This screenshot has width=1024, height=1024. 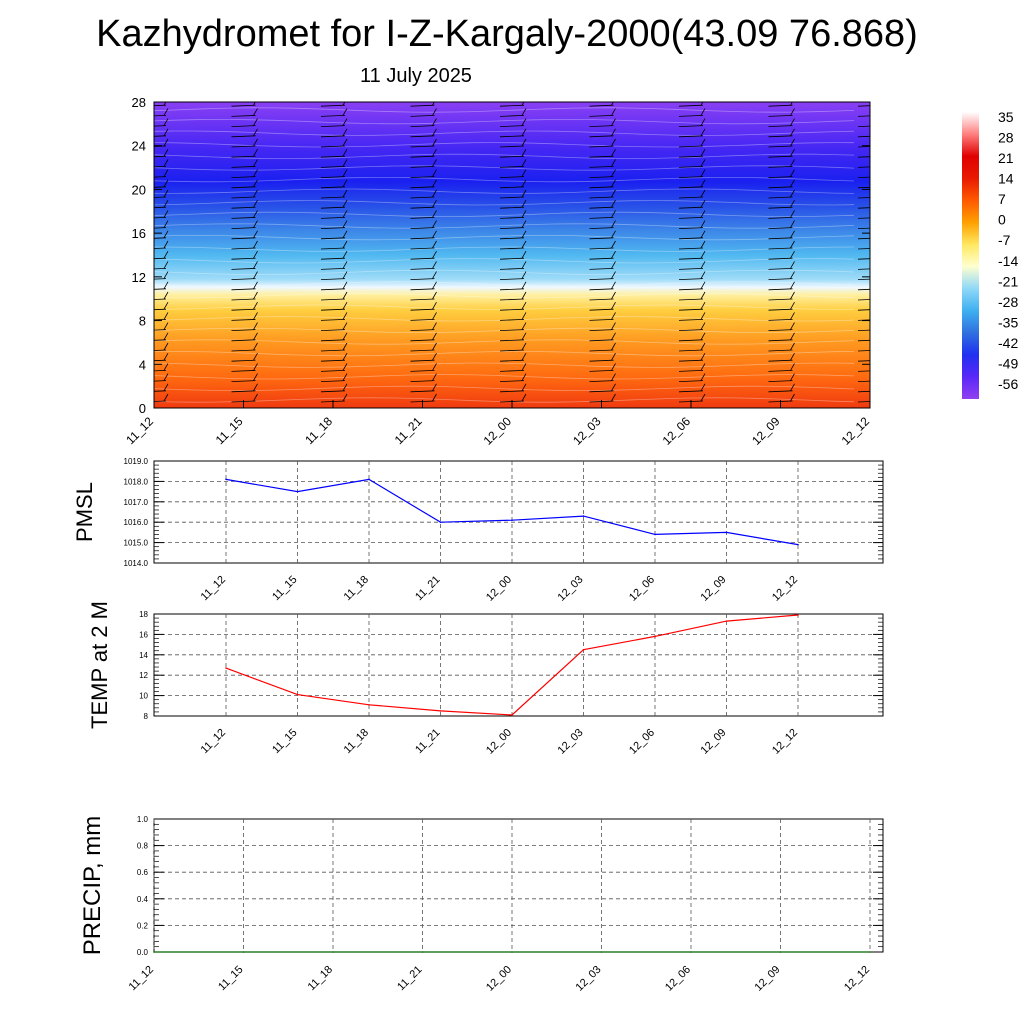 What do you see at coordinates (285, 742) in the screenshot?
I see `x-tick-label: 11_15` at bounding box center [285, 742].